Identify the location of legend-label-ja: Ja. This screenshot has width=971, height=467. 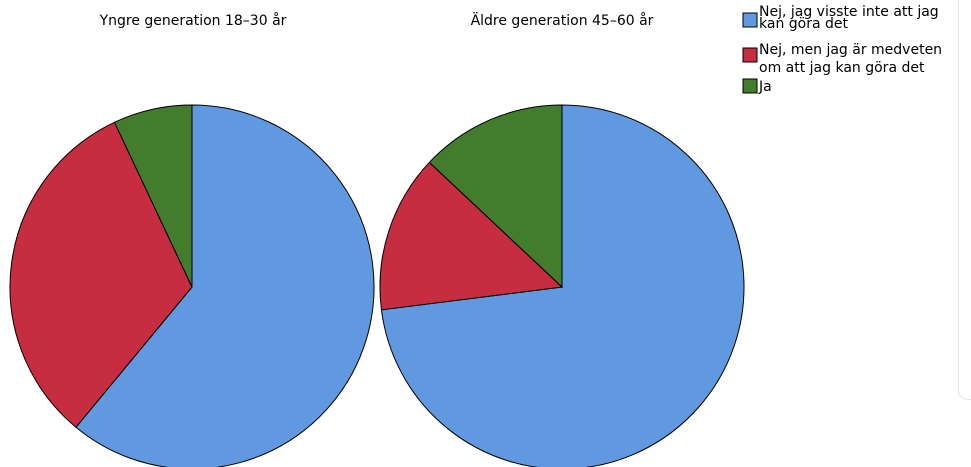
(765, 87).